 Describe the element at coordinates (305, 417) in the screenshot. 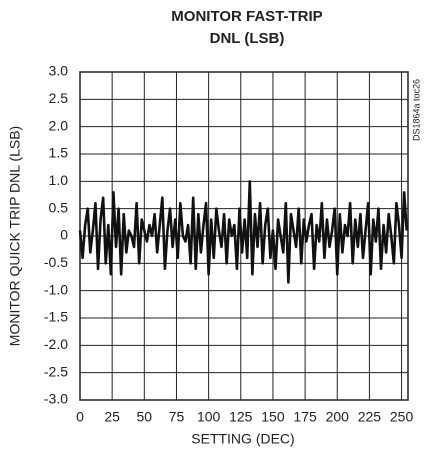

I see `x-tick-label: 175` at that location.